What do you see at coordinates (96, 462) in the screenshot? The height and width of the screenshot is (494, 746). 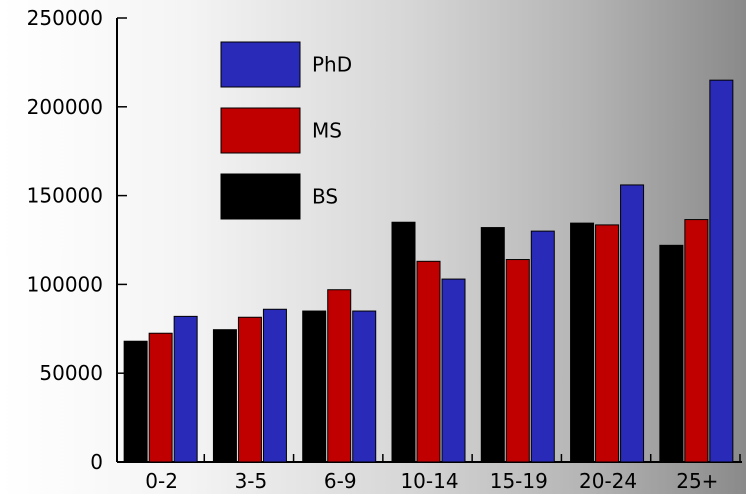 I see `y-tick-label: 0` at bounding box center [96, 462].